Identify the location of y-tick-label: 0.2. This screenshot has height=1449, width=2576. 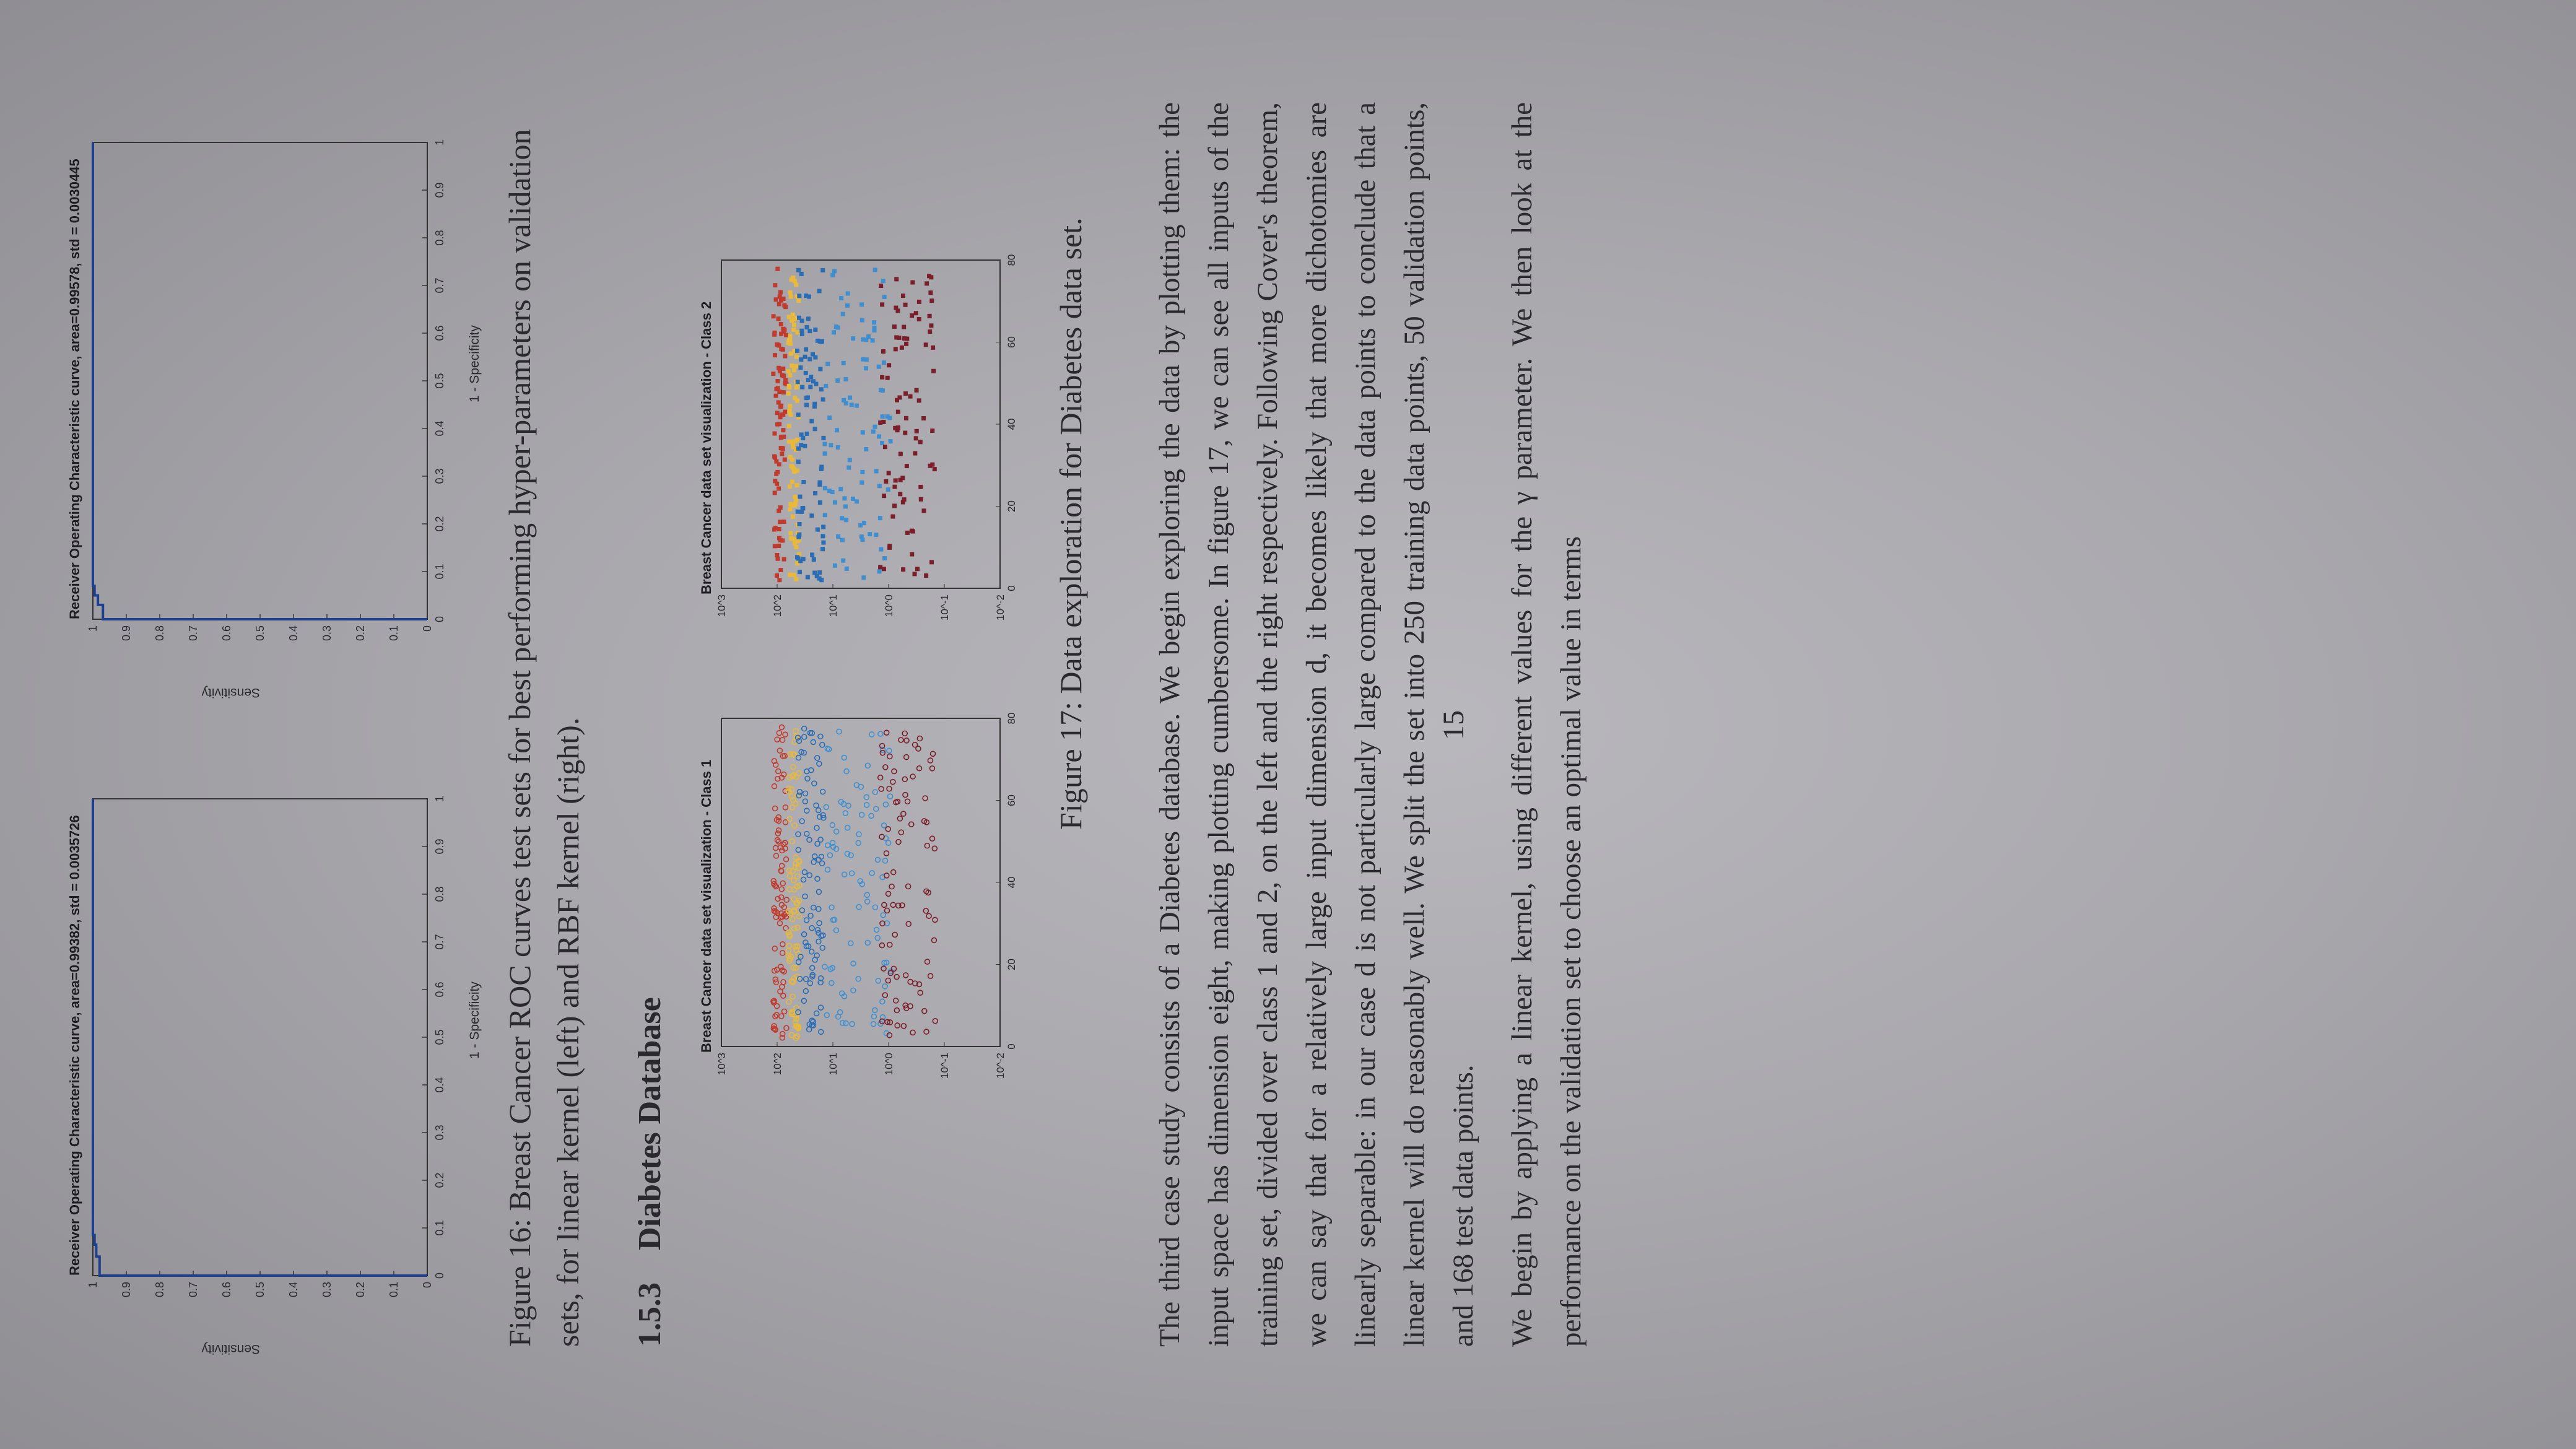
(360, 1289).